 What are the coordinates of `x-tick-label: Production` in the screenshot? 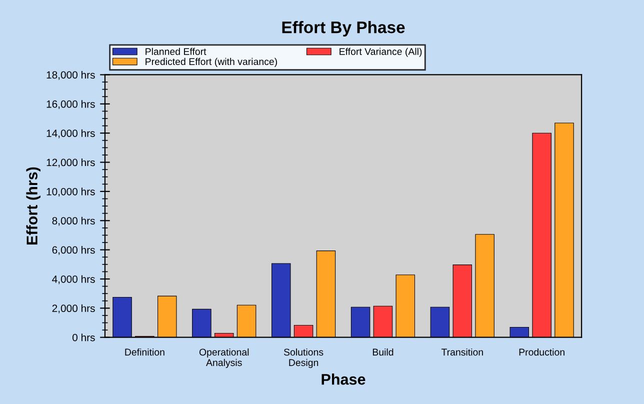 It's located at (541, 352).